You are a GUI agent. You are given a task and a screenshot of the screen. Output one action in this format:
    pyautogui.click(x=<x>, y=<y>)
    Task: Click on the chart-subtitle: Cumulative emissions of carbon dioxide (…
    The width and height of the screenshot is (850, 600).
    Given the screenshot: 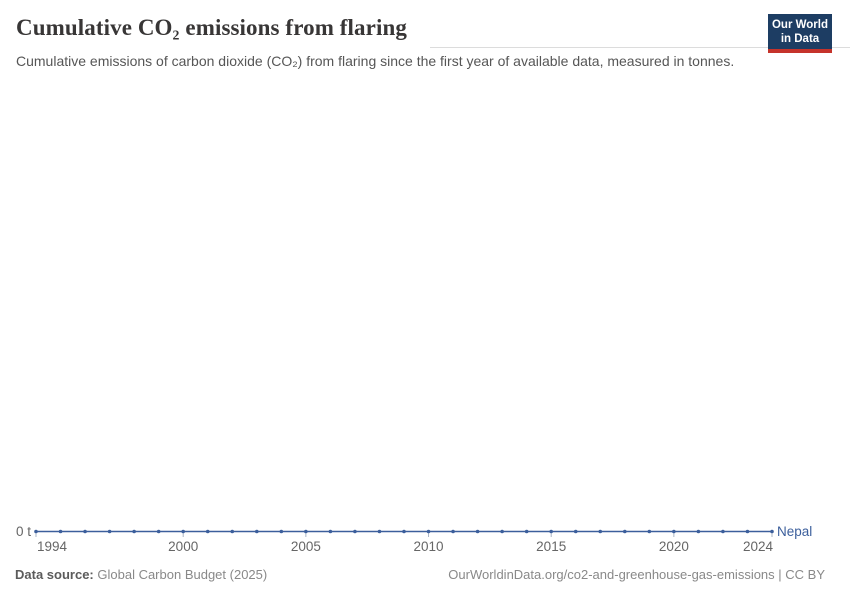 What is the action you would take?
    pyautogui.click(x=375, y=61)
    